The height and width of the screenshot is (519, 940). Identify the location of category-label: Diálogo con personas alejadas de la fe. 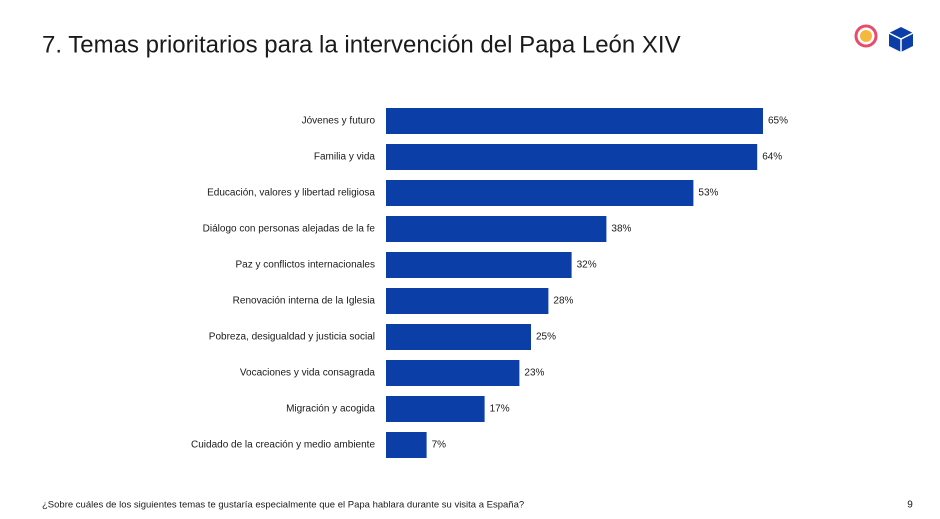
(289, 229).